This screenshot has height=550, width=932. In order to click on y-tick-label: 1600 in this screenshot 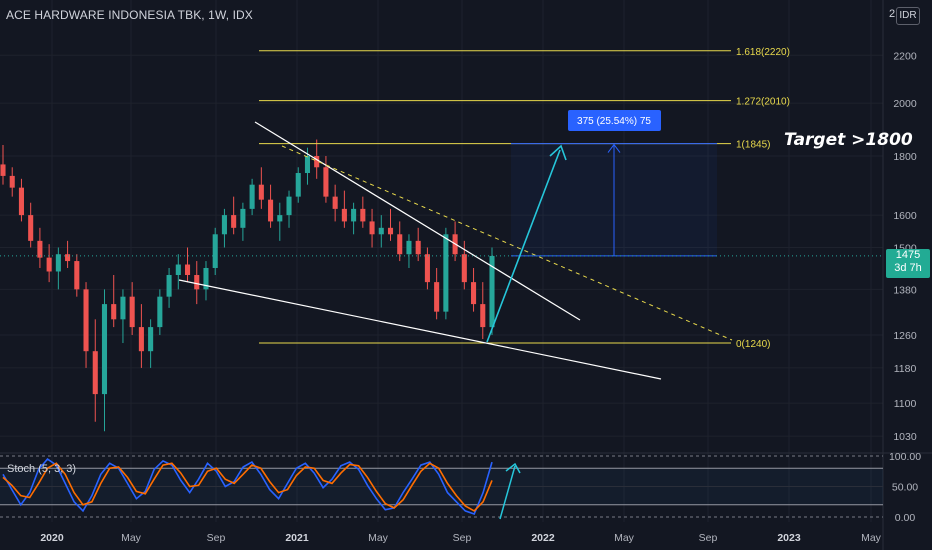, I will do `click(905, 216)`.